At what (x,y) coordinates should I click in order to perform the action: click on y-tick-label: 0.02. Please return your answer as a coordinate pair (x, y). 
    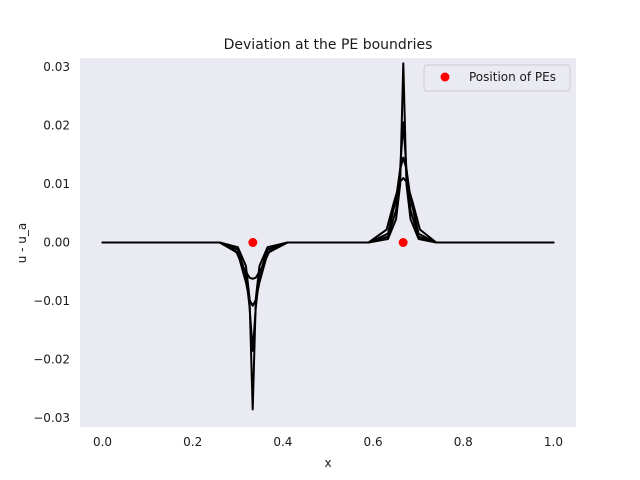
    Looking at the image, I should click on (56, 125).